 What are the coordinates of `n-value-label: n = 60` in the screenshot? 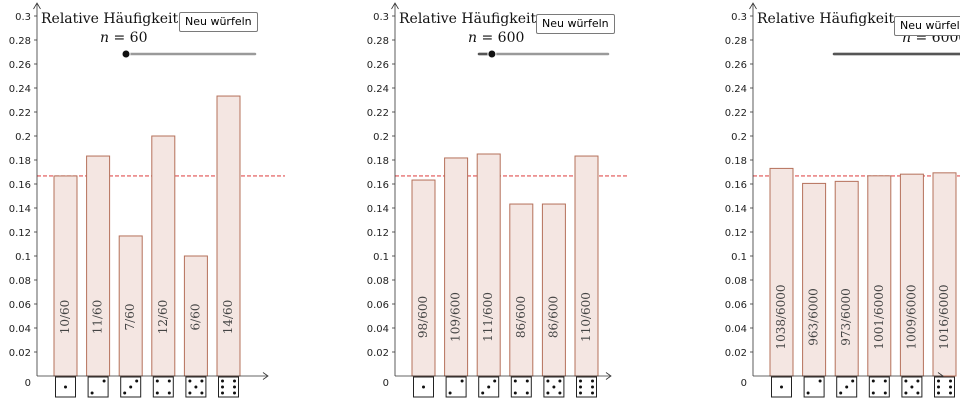 It's located at (124, 38).